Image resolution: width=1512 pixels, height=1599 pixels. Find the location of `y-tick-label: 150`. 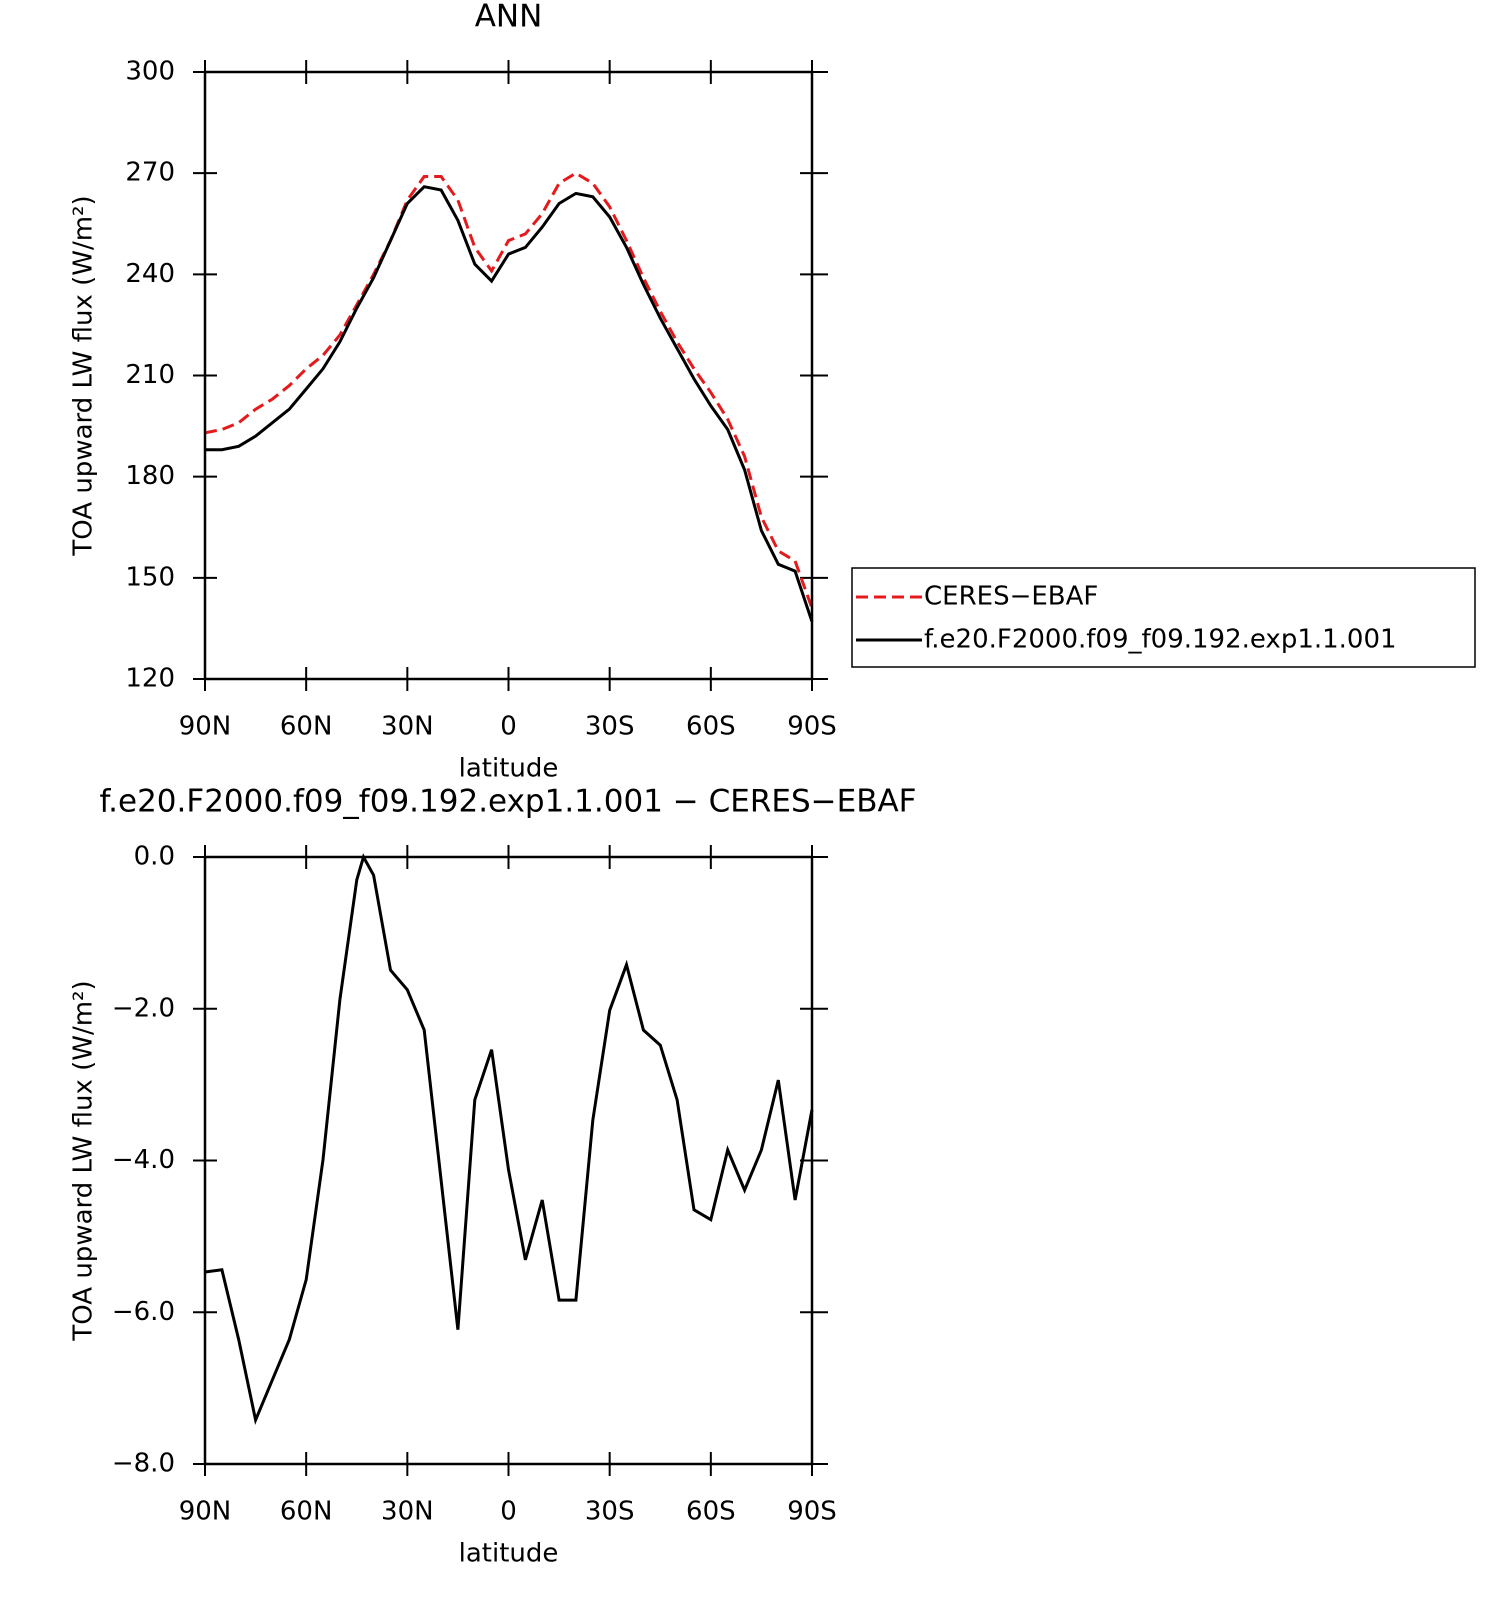

y-tick-label: 150 is located at coordinates (150, 577).